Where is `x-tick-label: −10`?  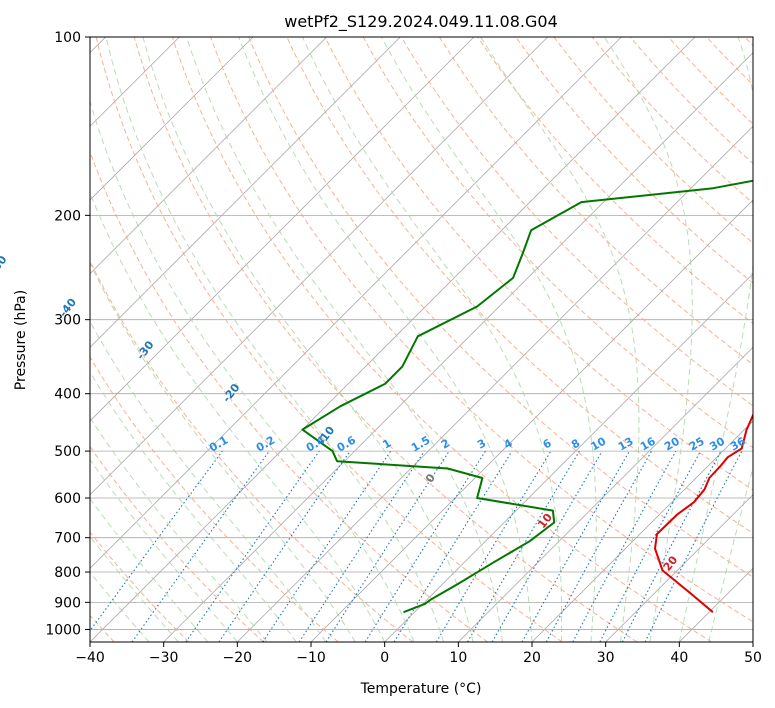
x-tick-label: −10 is located at coordinates (311, 658).